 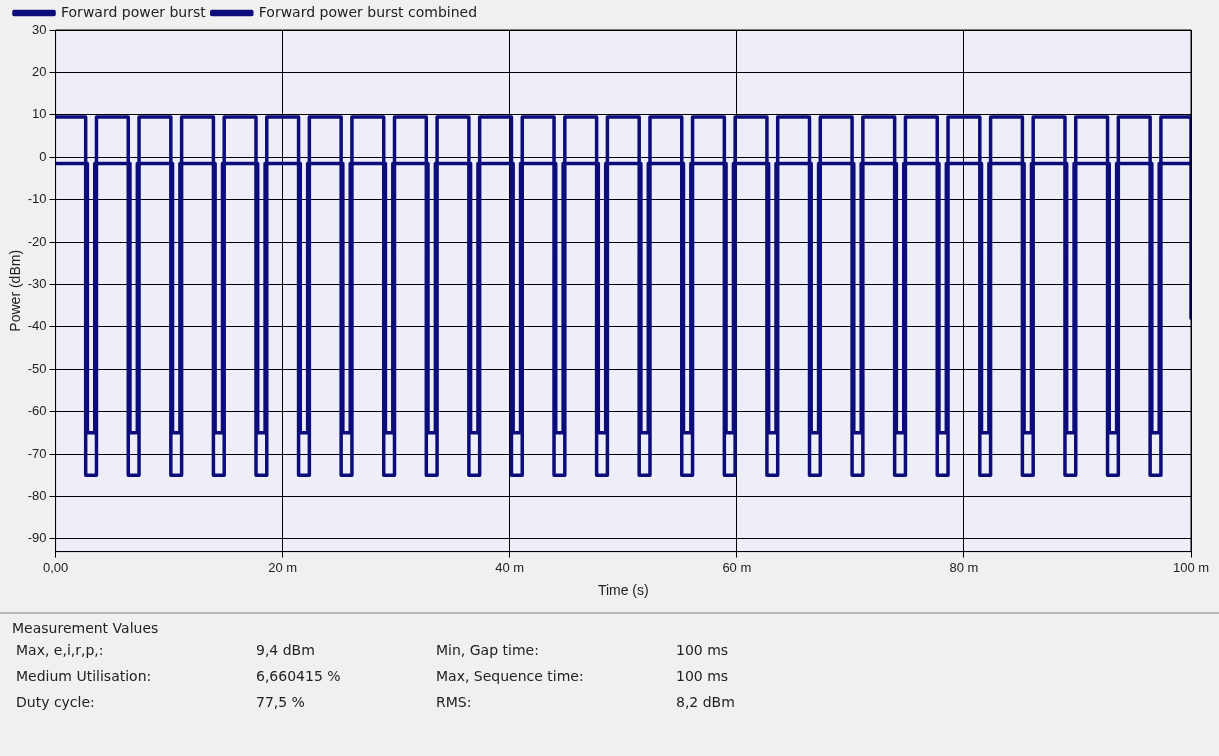 What do you see at coordinates (454, 702) in the screenshot?
I see `text: RMS:` at bounding box center [454, 702].